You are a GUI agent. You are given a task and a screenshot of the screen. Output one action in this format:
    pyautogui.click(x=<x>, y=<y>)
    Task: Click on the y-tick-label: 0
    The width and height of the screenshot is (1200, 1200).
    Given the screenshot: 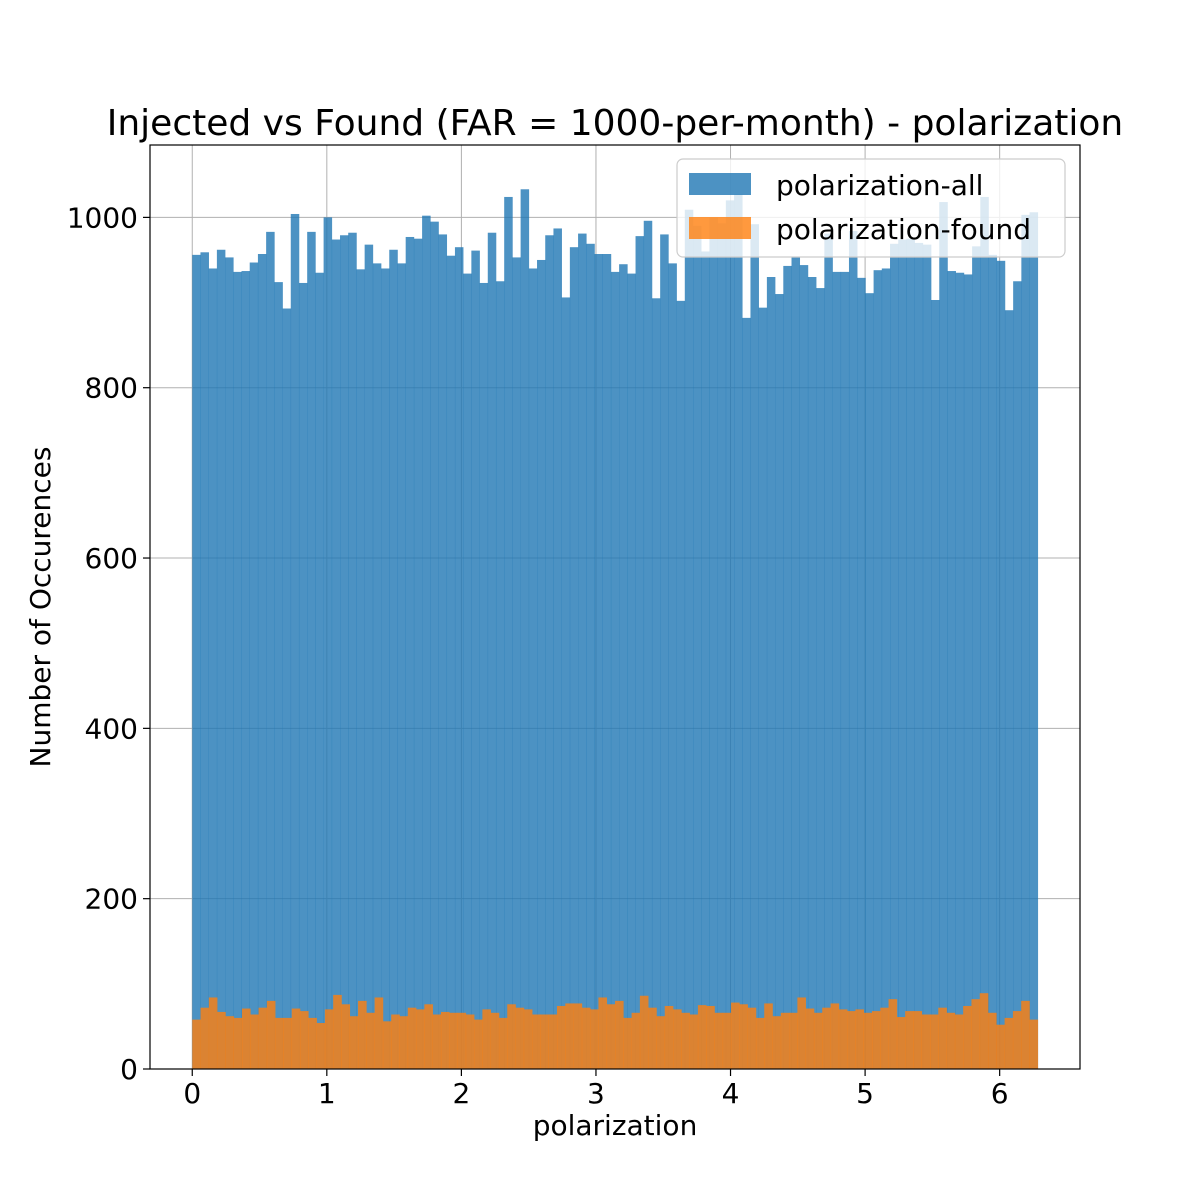 What is the action you would take?
    pyautogui.click(x=129, y=1069)
    